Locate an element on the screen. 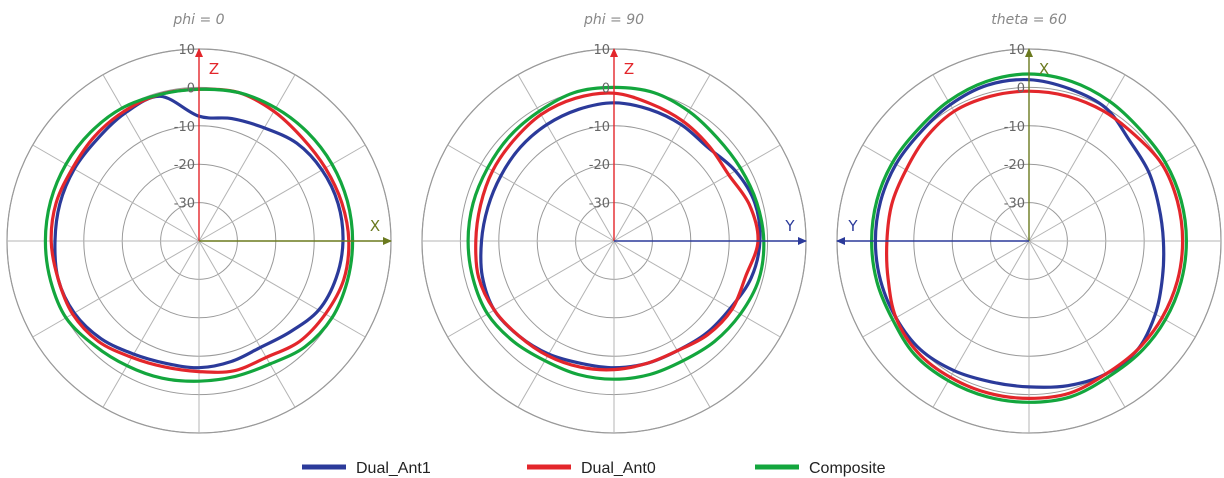  chart-title: theta = 60 is located at coordinates (1029, 20).